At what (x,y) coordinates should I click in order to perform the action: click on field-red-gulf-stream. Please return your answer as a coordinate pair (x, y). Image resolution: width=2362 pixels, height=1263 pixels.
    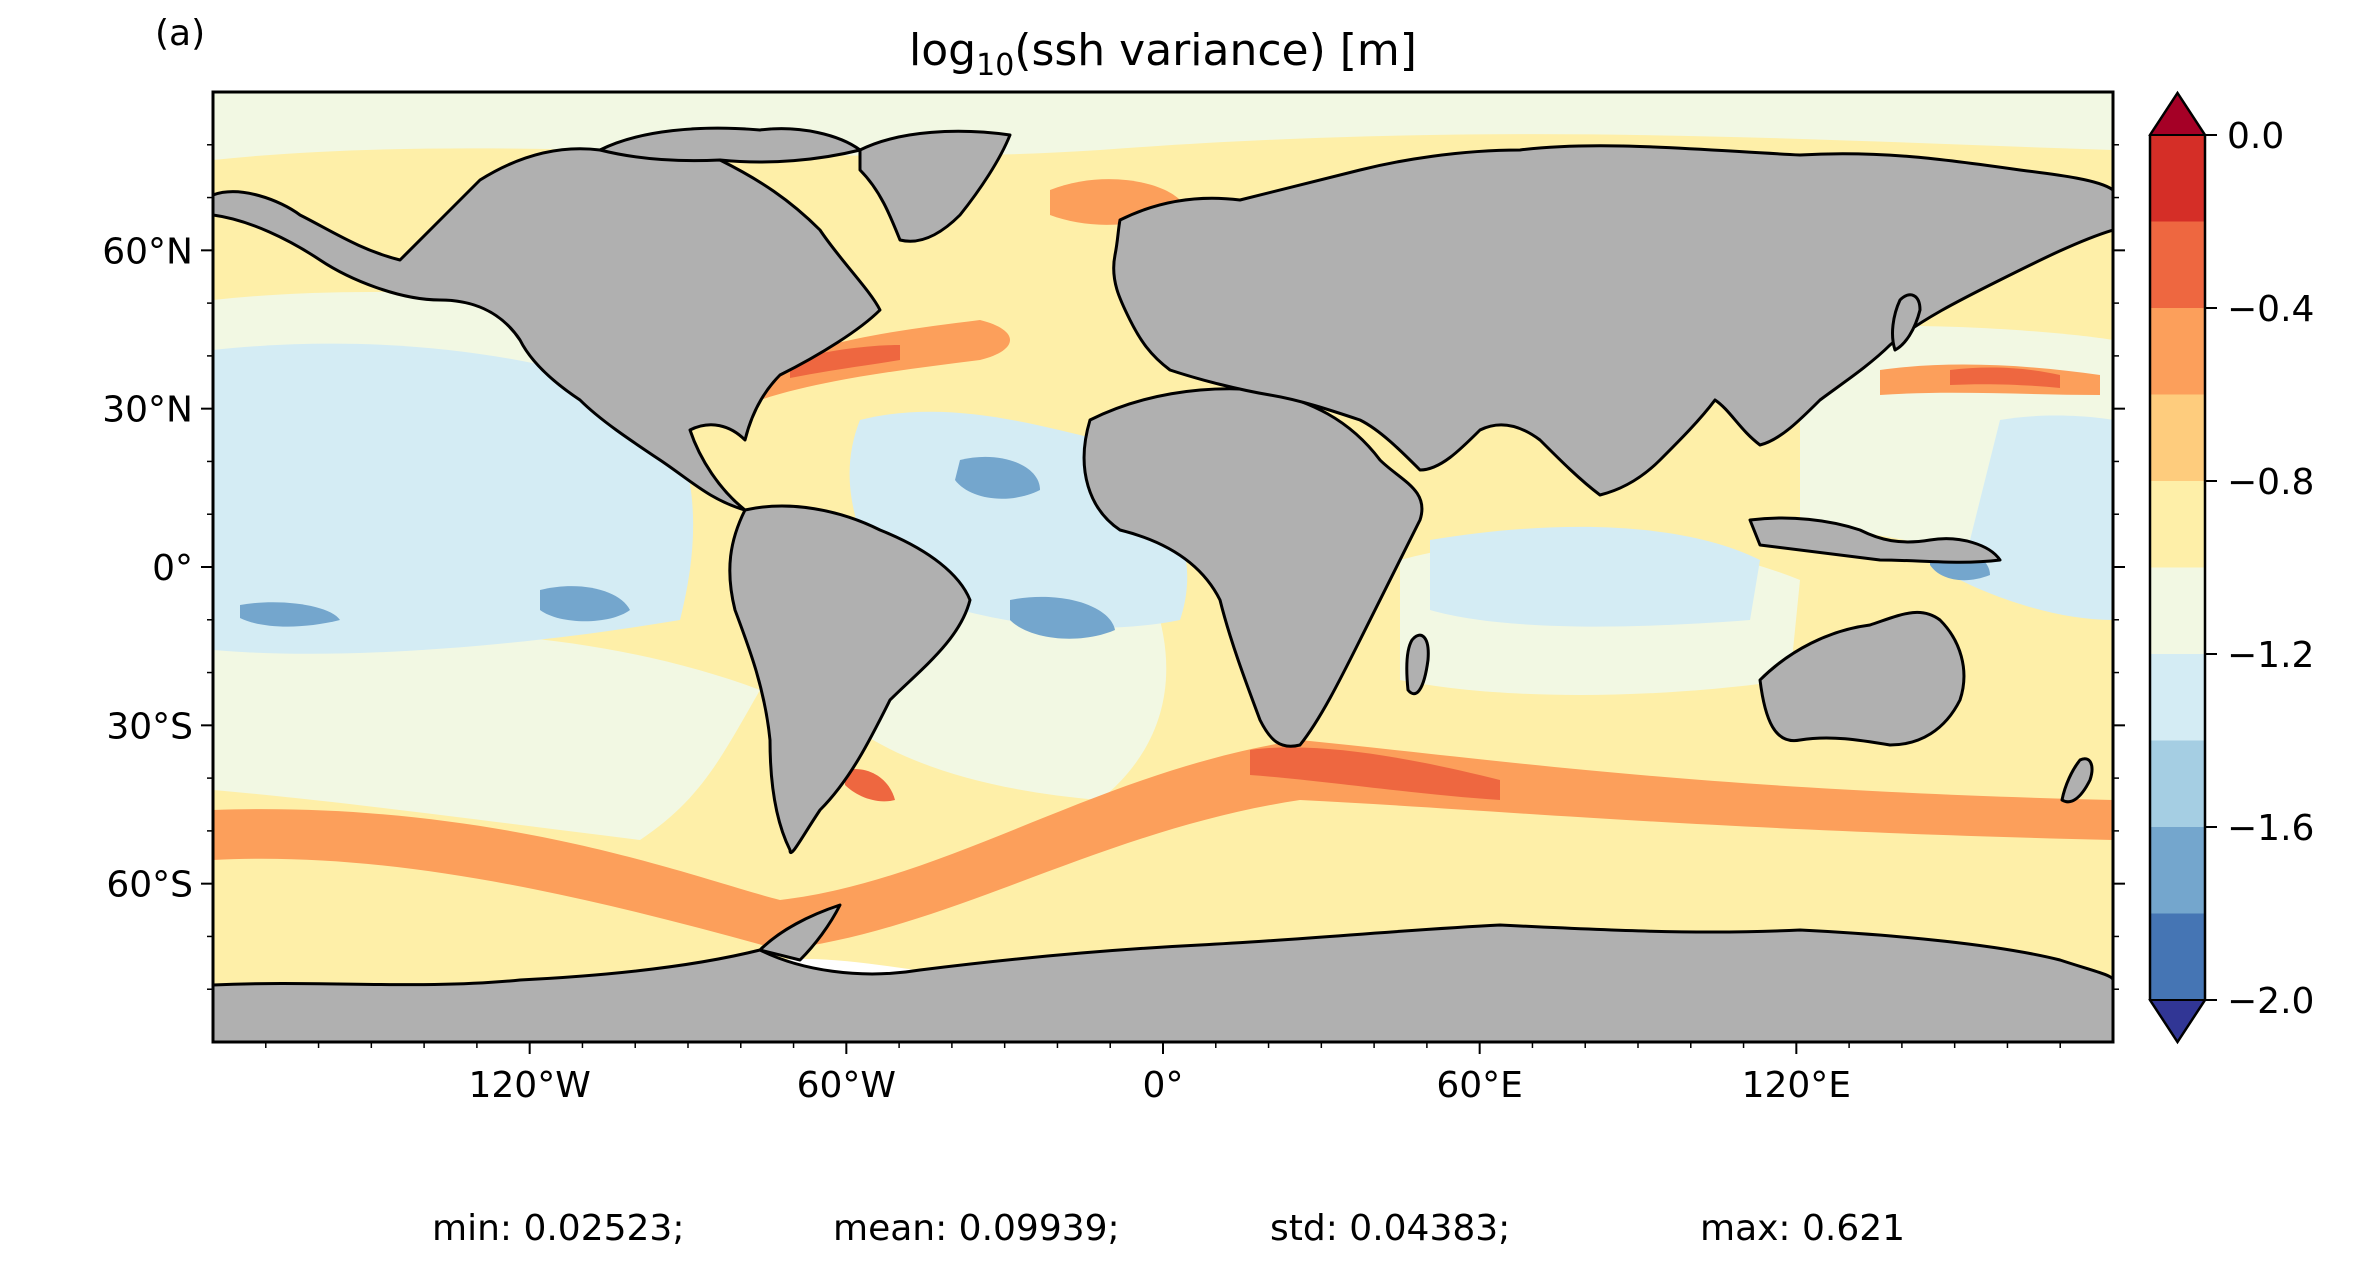
    Looking at the image, I should click on (845, 361).